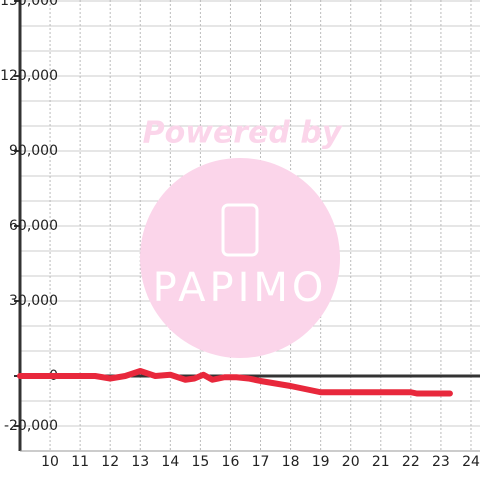 This screenshot has height=480, width=480. I want to click on x-tick-label: 13, so click(140, 462).